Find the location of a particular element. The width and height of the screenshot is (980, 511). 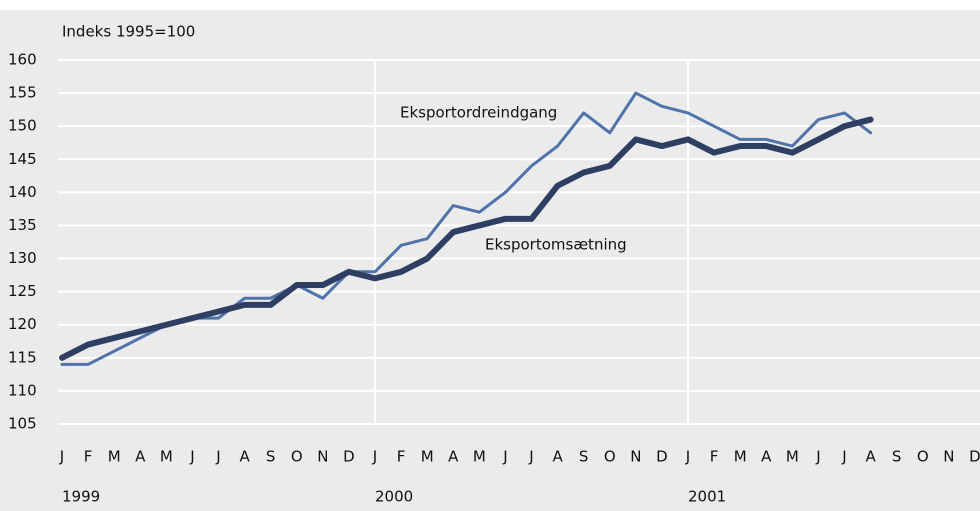

y-tick-label: 150 is located at coordinates (22, 126).